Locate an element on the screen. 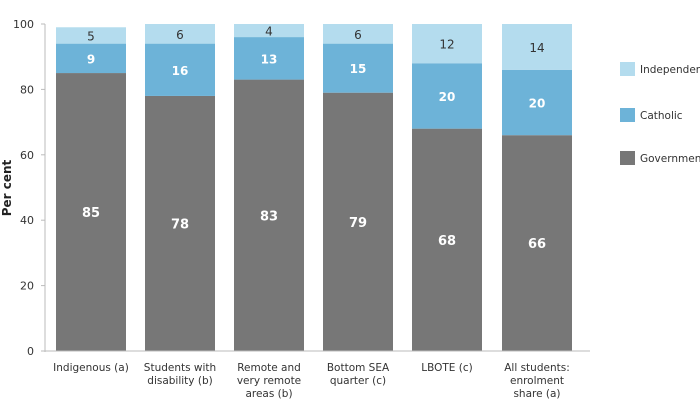 Image resolution: width=700 pixels, height=419 pixels. x-category-label: Indigenous (a) is located at coordinates (91, 368).